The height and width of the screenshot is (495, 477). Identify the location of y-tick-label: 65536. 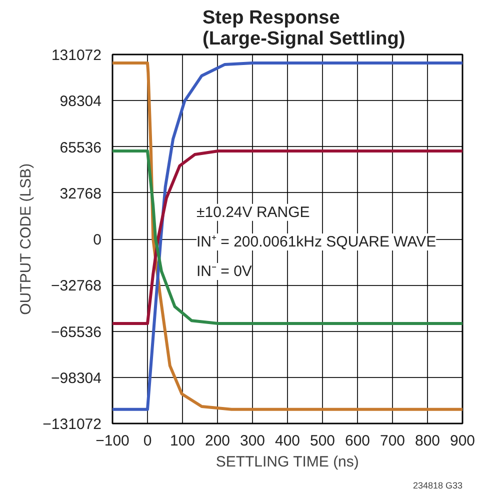
(81, 147).